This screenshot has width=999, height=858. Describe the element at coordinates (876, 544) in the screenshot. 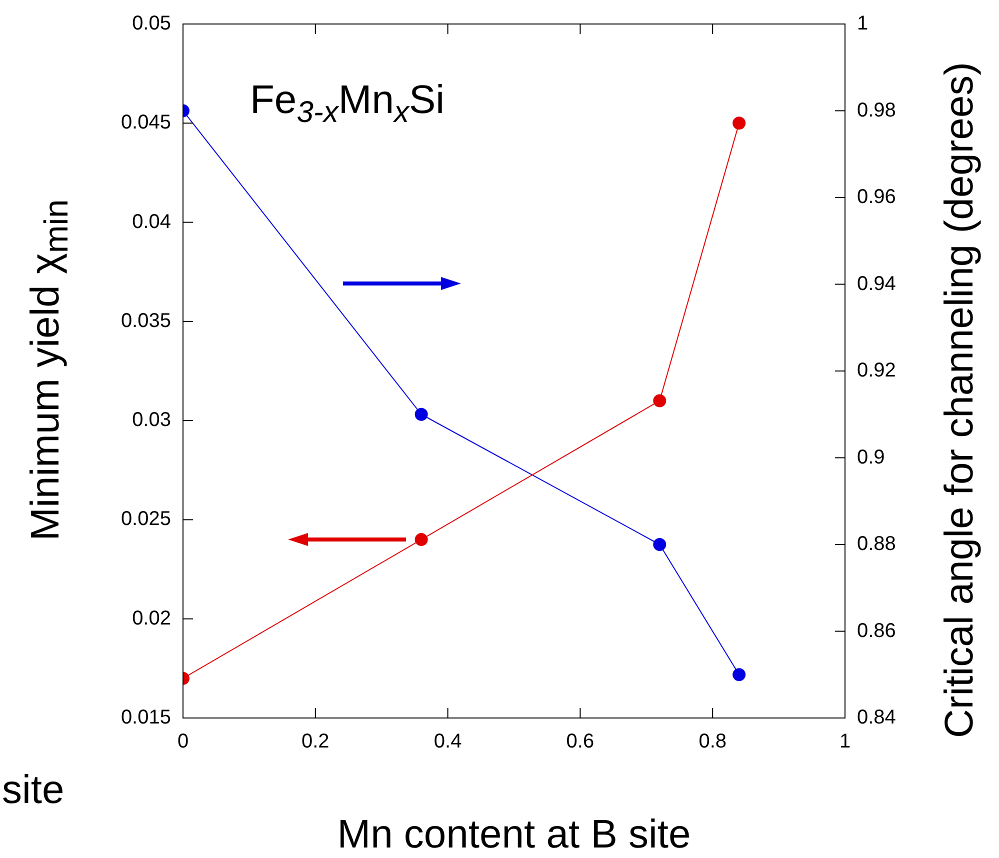

I see `y2-tick-label: 0.88` at that location.